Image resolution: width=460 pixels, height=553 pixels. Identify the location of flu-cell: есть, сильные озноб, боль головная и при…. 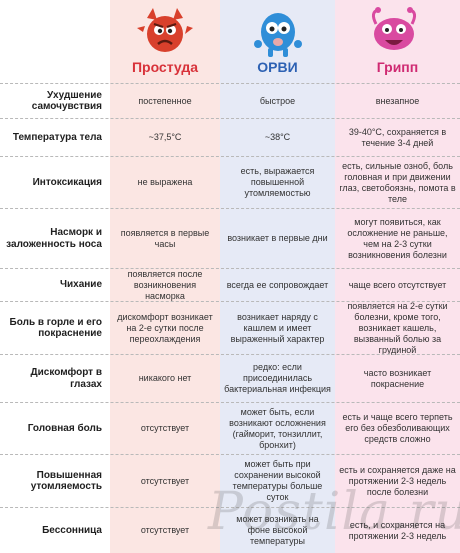
(397, 182).